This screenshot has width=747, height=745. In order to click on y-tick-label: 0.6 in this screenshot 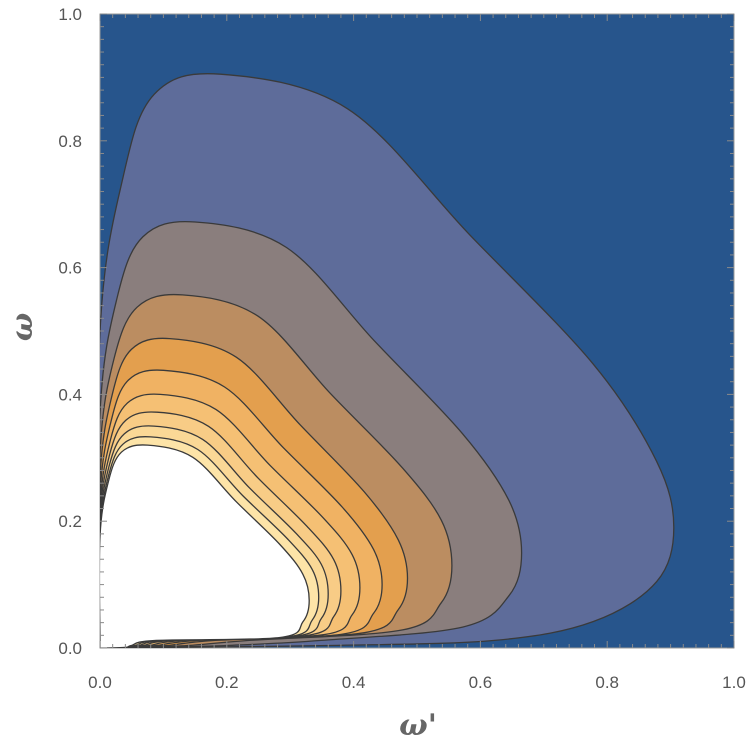, I will do `click(70, 268)`.